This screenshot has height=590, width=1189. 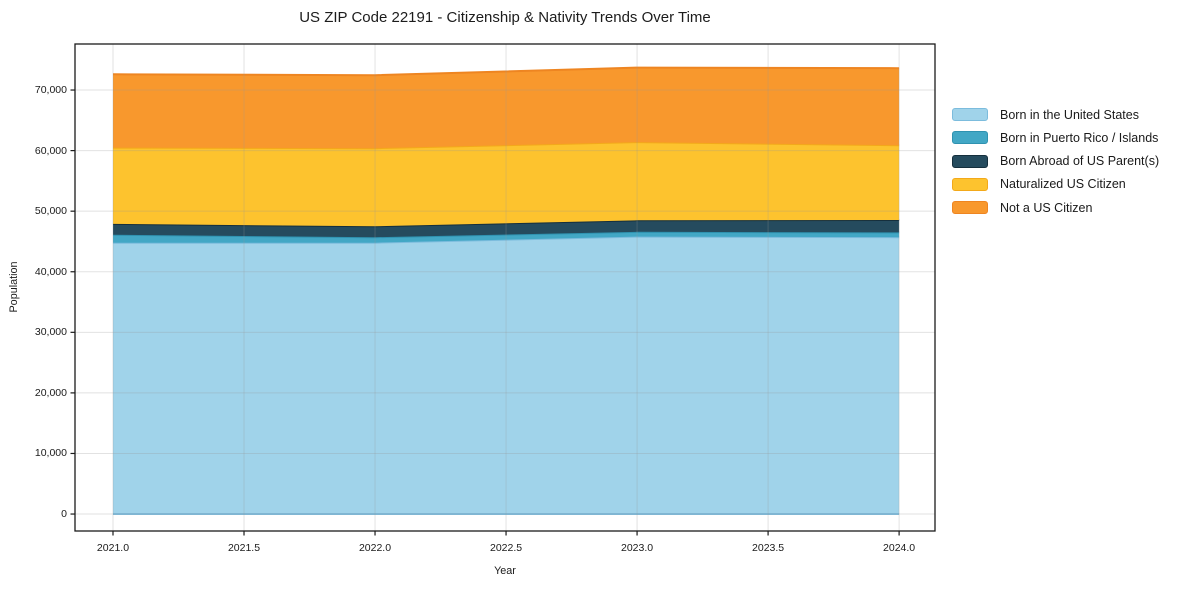 I want to click on legend-label: Naturalized US Citizen, so click(x=1063, y=184).